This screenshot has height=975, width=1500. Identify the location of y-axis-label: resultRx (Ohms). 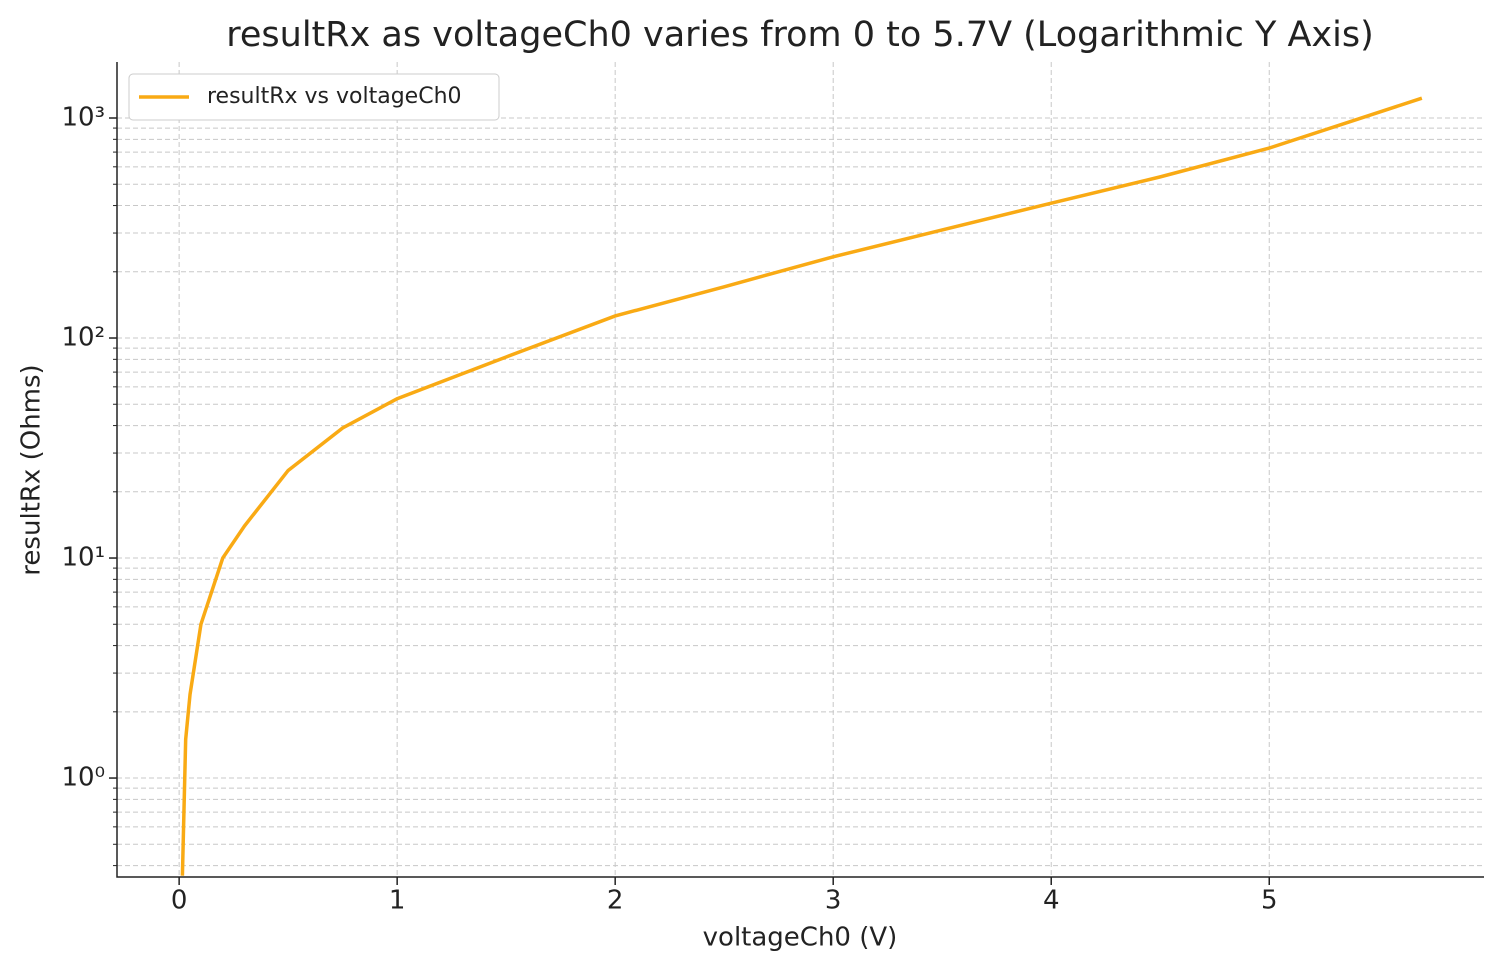
(32, 469).